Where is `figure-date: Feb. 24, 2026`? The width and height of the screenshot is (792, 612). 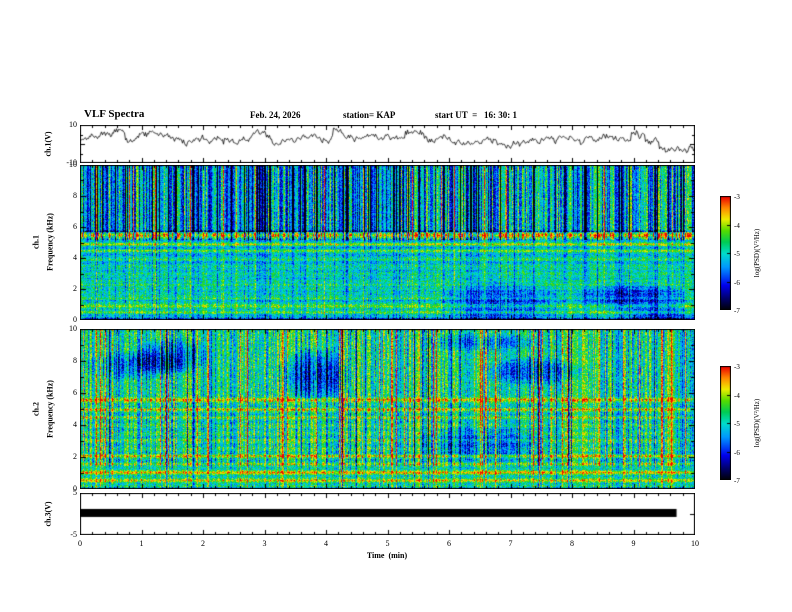
figure-date: Feb. 24, 2026 is located at coordinates (275, 115).